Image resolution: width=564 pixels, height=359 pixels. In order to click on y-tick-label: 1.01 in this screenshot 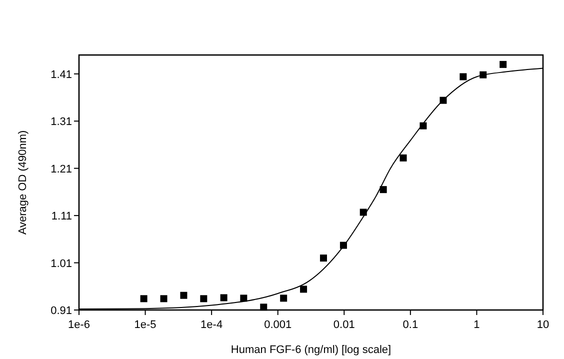, I will do `click(61, 264)`.